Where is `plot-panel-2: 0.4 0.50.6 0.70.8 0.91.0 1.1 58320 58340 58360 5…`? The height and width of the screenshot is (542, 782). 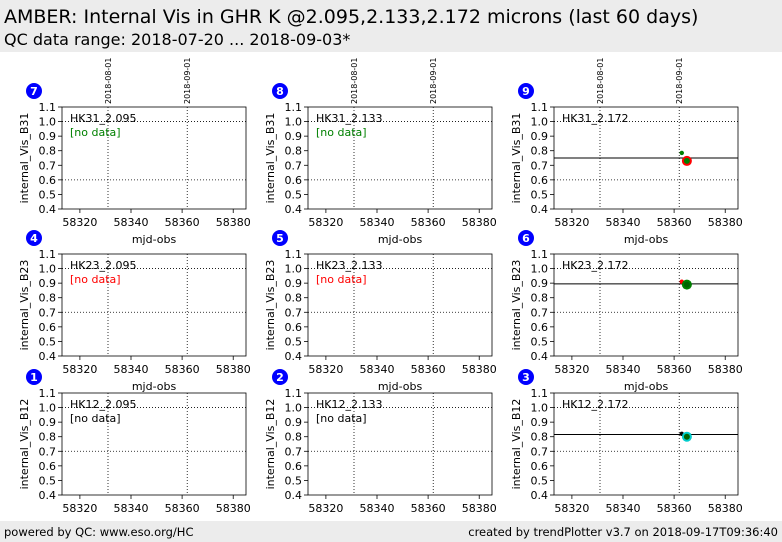
plot-panel-2: 0.4 0.50.6 0.70.8 0.91.0 1.1 58320 58340 58360 5… is located at coordinates (380, 450).